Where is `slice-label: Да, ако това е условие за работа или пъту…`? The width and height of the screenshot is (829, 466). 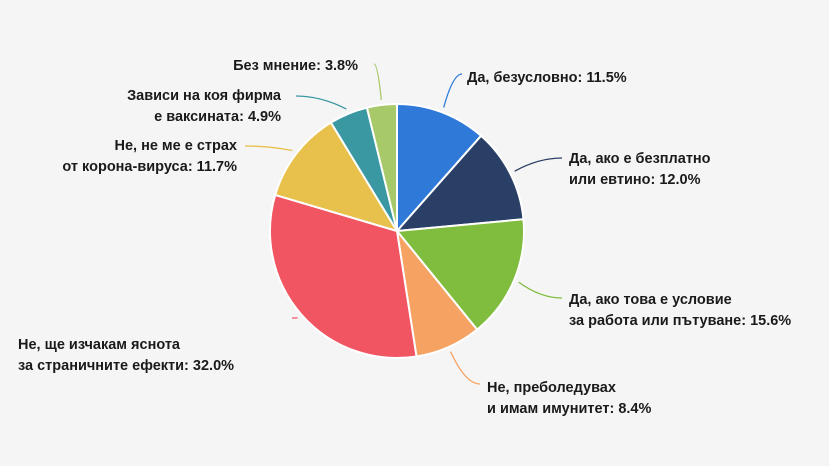
slice-label: Да, ако това е условие за работа или пъту… is located at coordinates (680, 310).